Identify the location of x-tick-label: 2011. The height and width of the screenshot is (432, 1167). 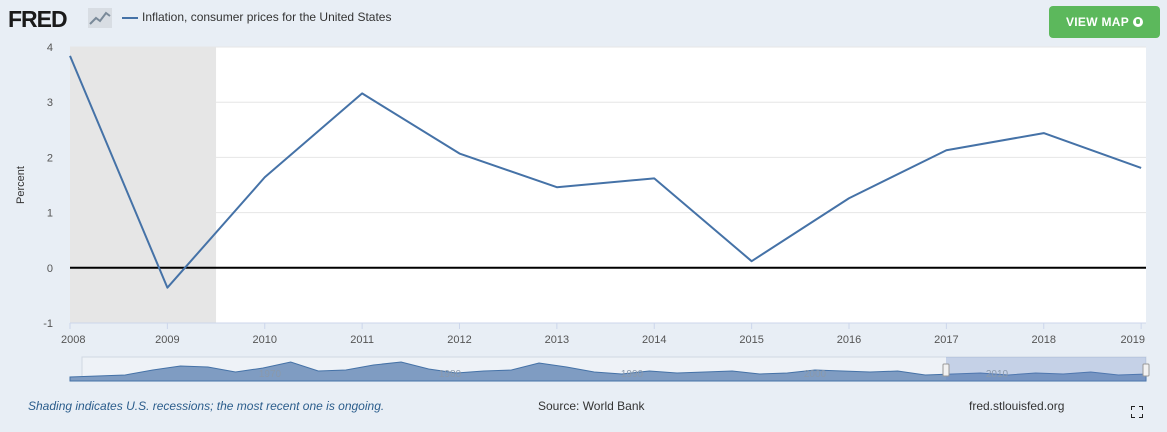
(362, 340).